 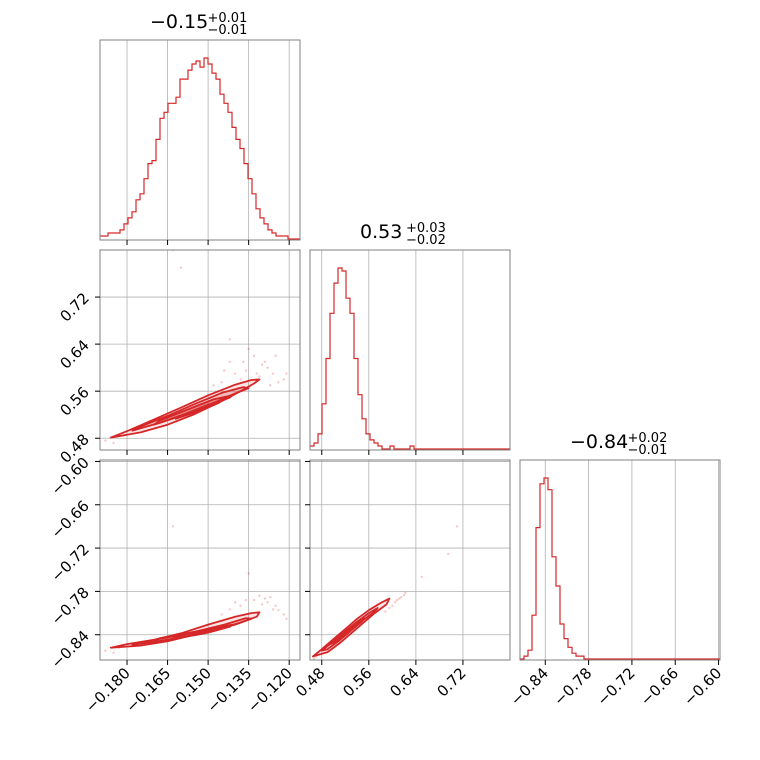 I want to click on x-tick-label: 0.48, so click(x=310, y=682).